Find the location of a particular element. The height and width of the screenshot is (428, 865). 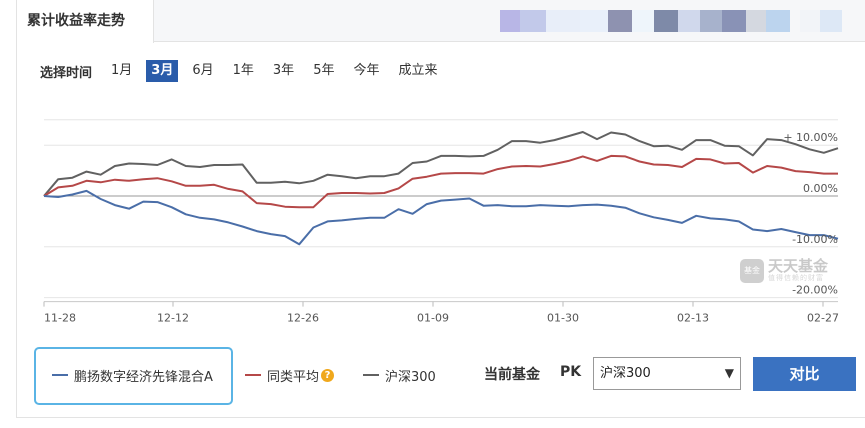

legend-line-peer is located at coordinates (253, 375).